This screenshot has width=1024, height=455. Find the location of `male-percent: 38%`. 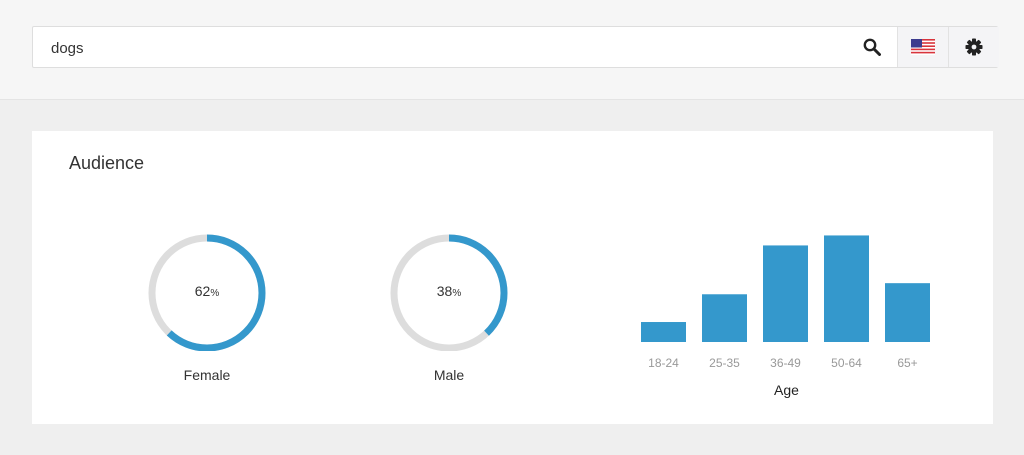

male-percent: 38% is located at coordinates (449, 291).